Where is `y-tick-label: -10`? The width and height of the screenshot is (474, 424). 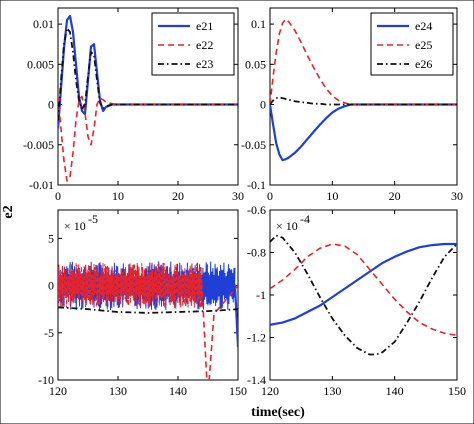 y-tick-label: -10 is located at coordinates (46, 380).